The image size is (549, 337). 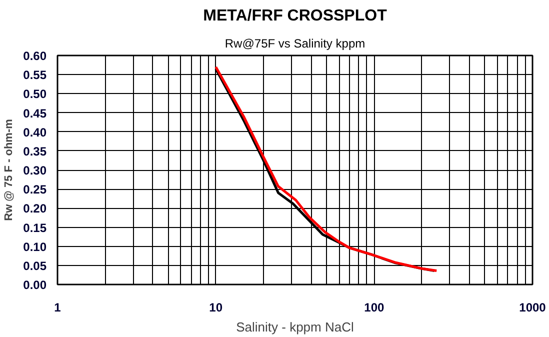 I want to click on x-tick-label: 100, so click(x=374, y=307).